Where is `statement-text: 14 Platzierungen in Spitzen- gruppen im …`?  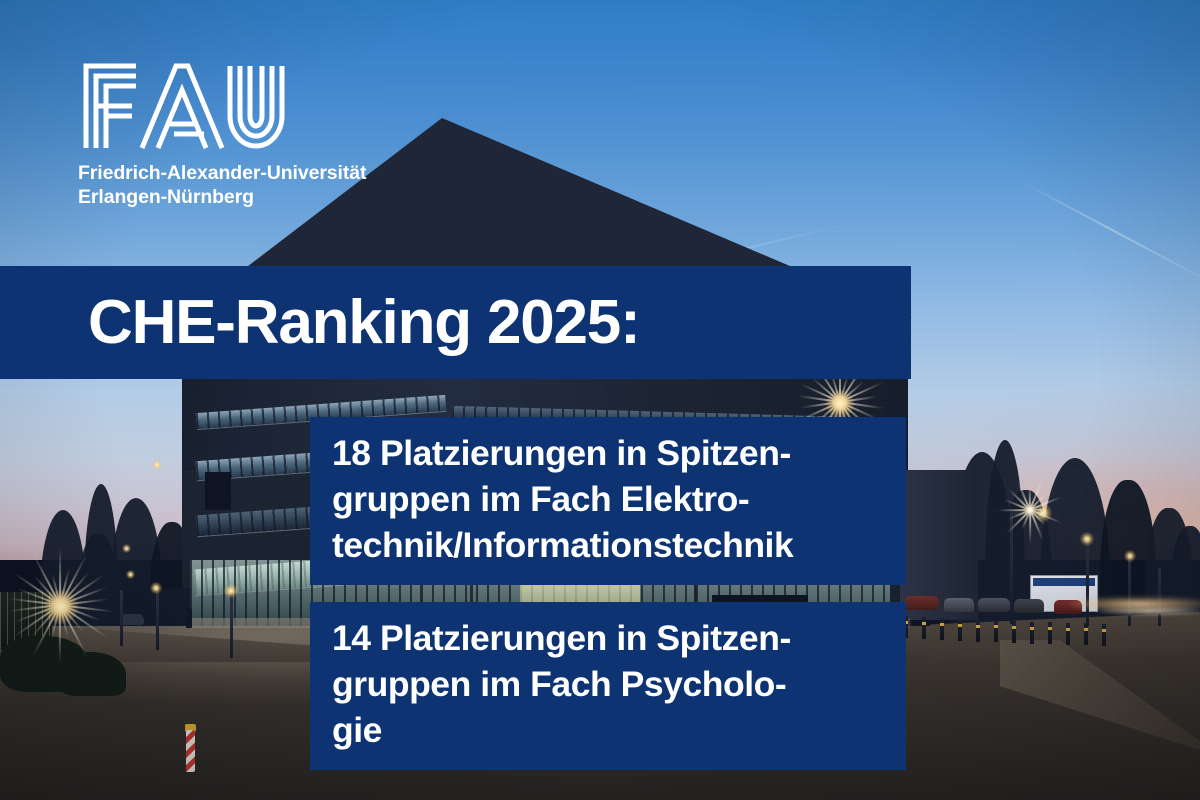
statement-text: 14 Platzierungen in Spitzen- gruppen im … is located at coordinates (561, 684).